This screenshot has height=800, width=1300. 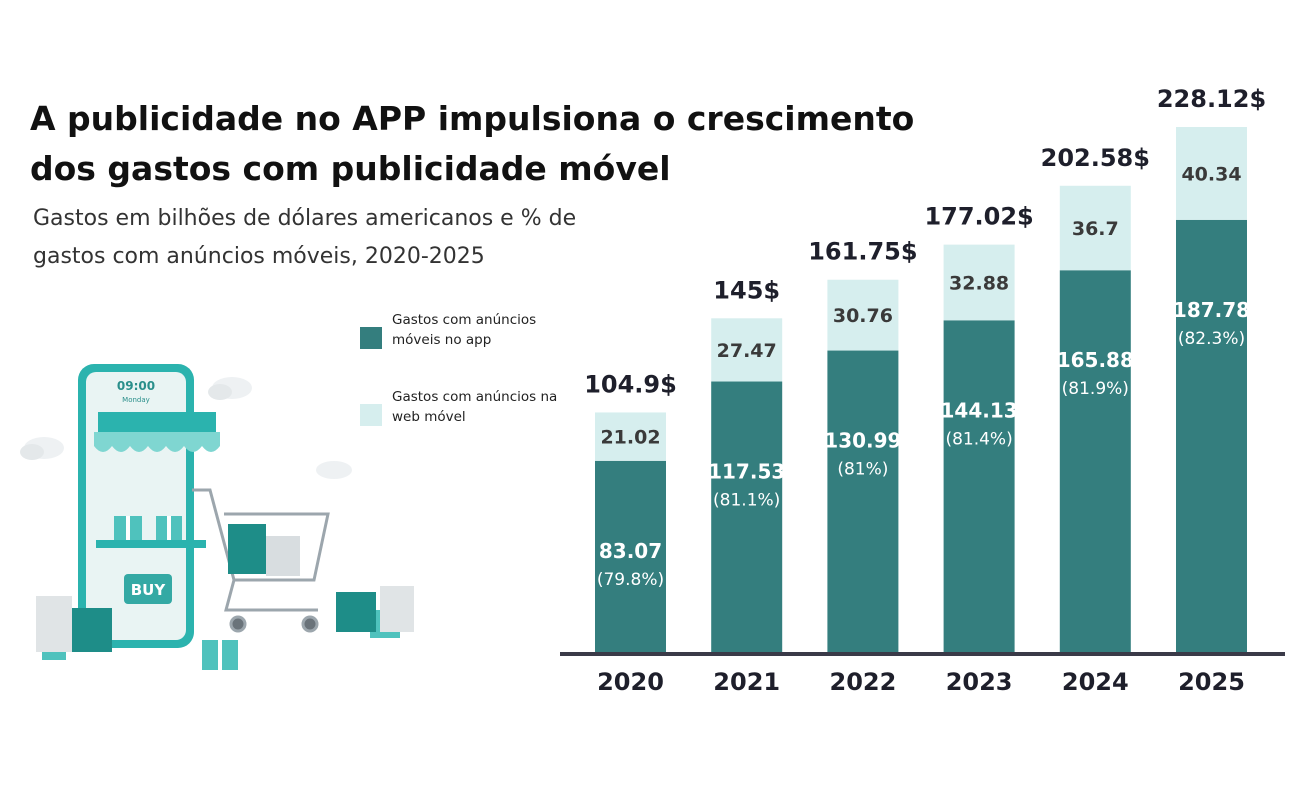 What do you see at coordinates (978, 217) in the screenshot?
I see `data-label-total-2023: 177.02$` at bounding box center [978, 217].